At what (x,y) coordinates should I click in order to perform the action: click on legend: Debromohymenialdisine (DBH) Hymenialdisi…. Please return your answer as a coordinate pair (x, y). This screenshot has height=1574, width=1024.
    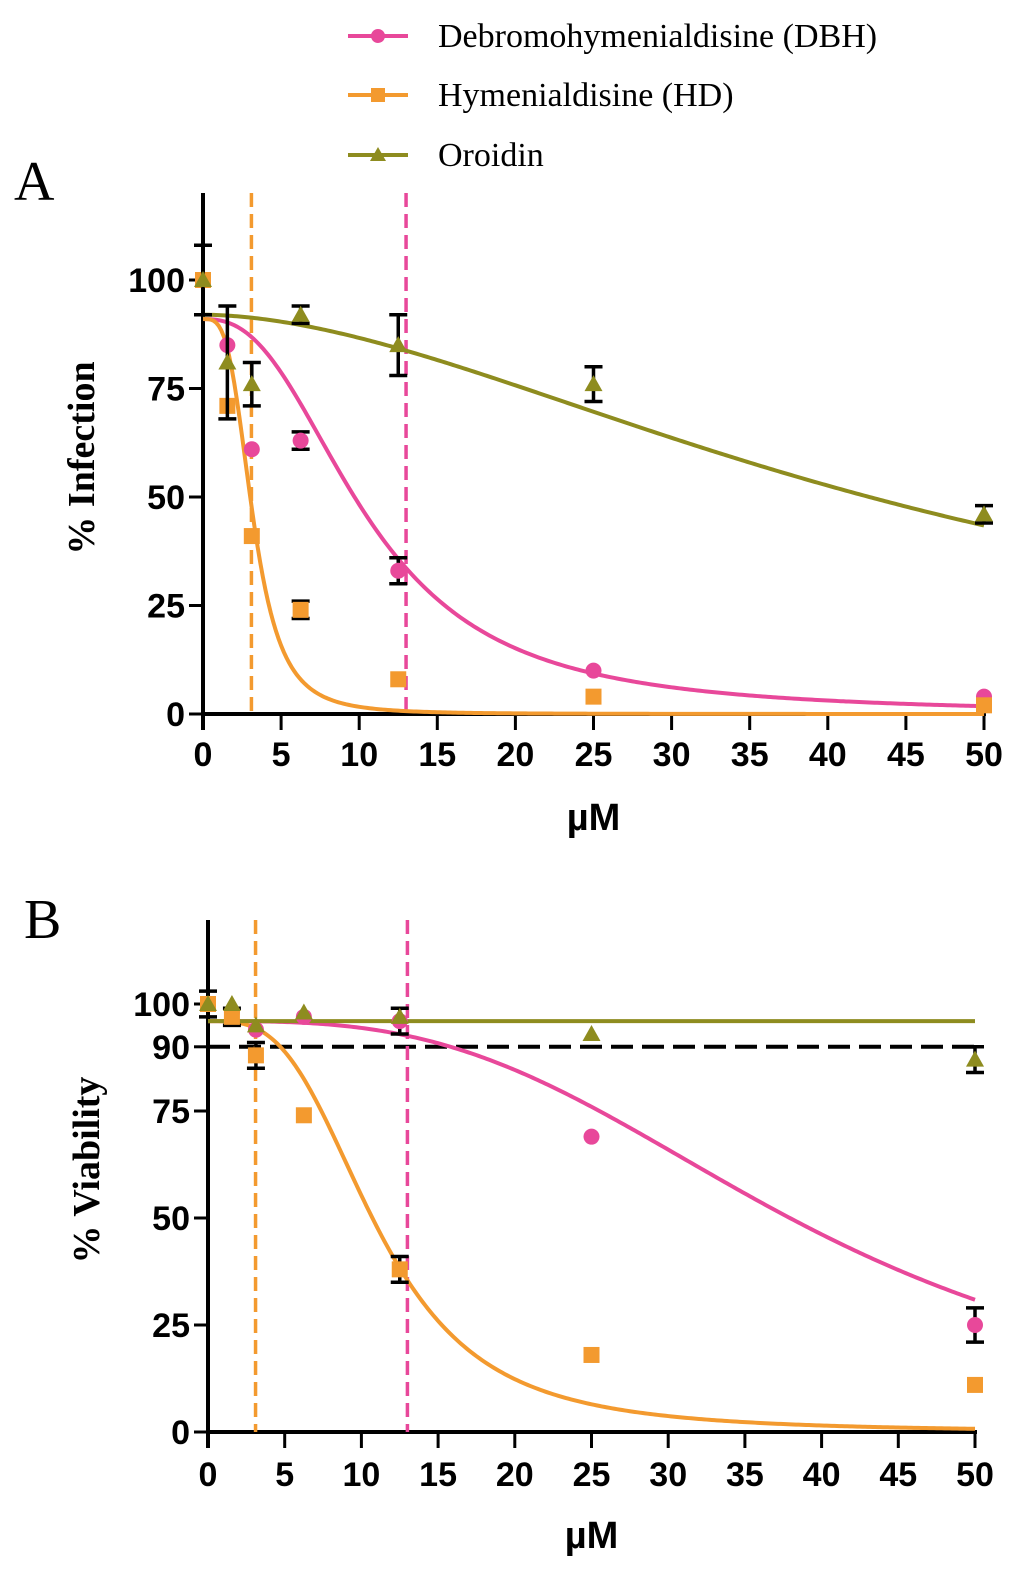
    Looking at the image, I should click on (612, 96).